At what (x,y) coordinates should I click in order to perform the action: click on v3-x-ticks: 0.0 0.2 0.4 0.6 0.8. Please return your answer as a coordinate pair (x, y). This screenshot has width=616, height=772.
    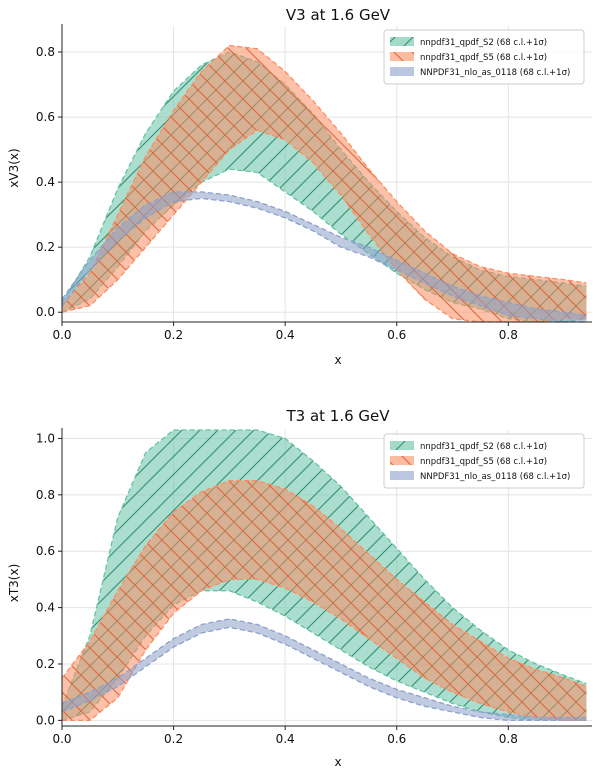
    Looking at the image, I should click on (285, 332).